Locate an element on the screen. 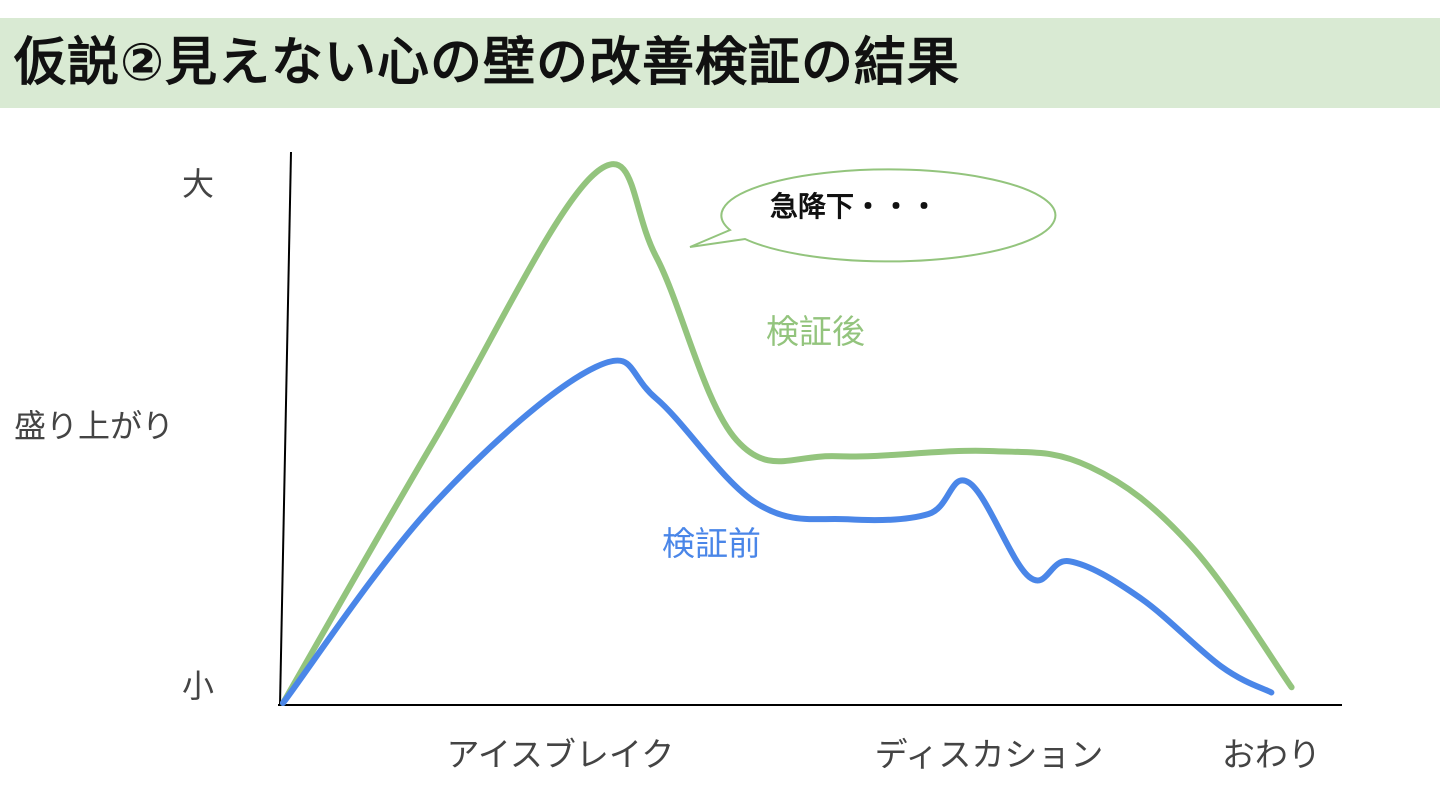 This screenshot has width=1440, height=810. y-tick-labels: 大小 is located at coordinates (198, 435).